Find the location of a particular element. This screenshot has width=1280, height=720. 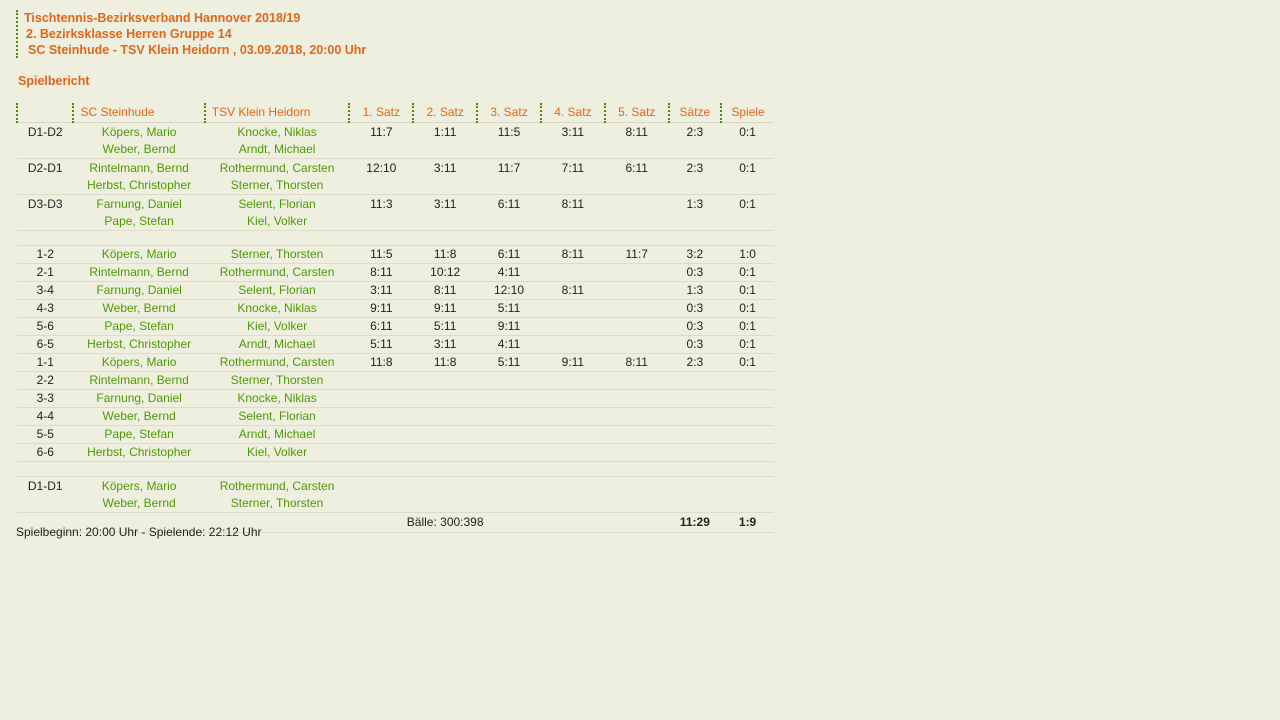

set-2-score: 1:11 is located at coordinates (445, 132).